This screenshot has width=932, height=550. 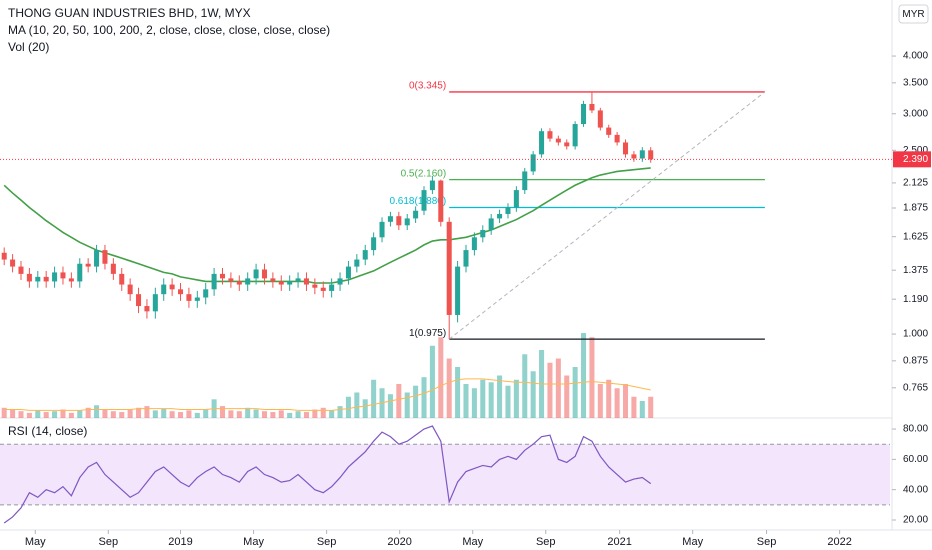 I want to click on last-price-box, so click(x=912, y=159).